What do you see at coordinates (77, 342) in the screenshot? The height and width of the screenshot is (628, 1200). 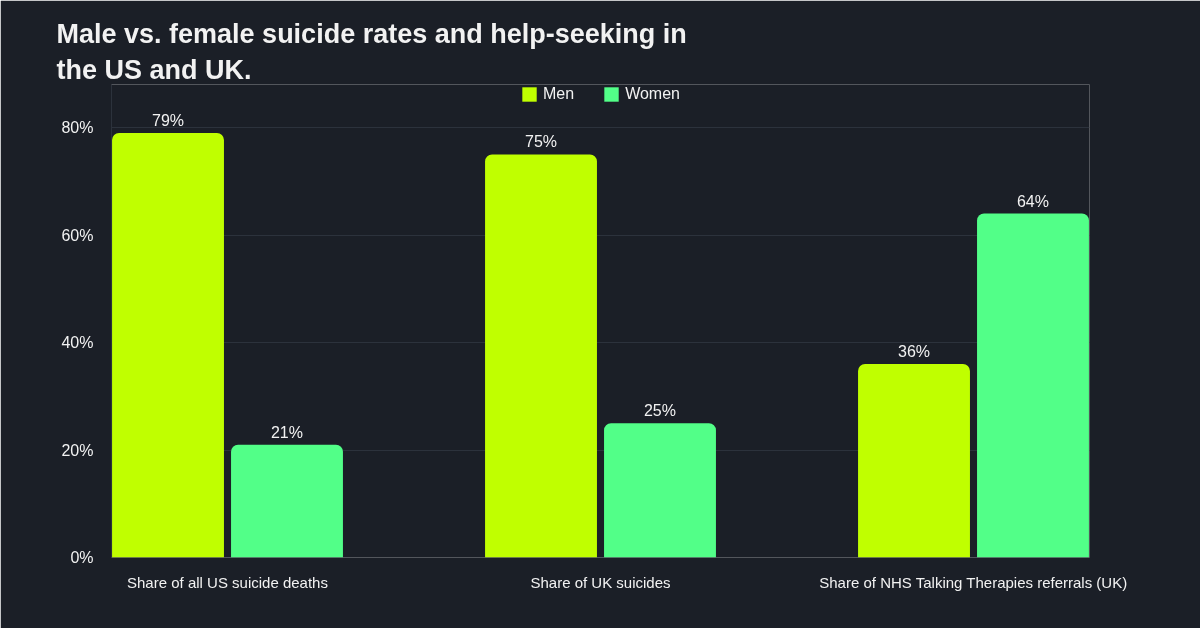 I see `y-tick-label: 40%` at bounding box center [77, 342].